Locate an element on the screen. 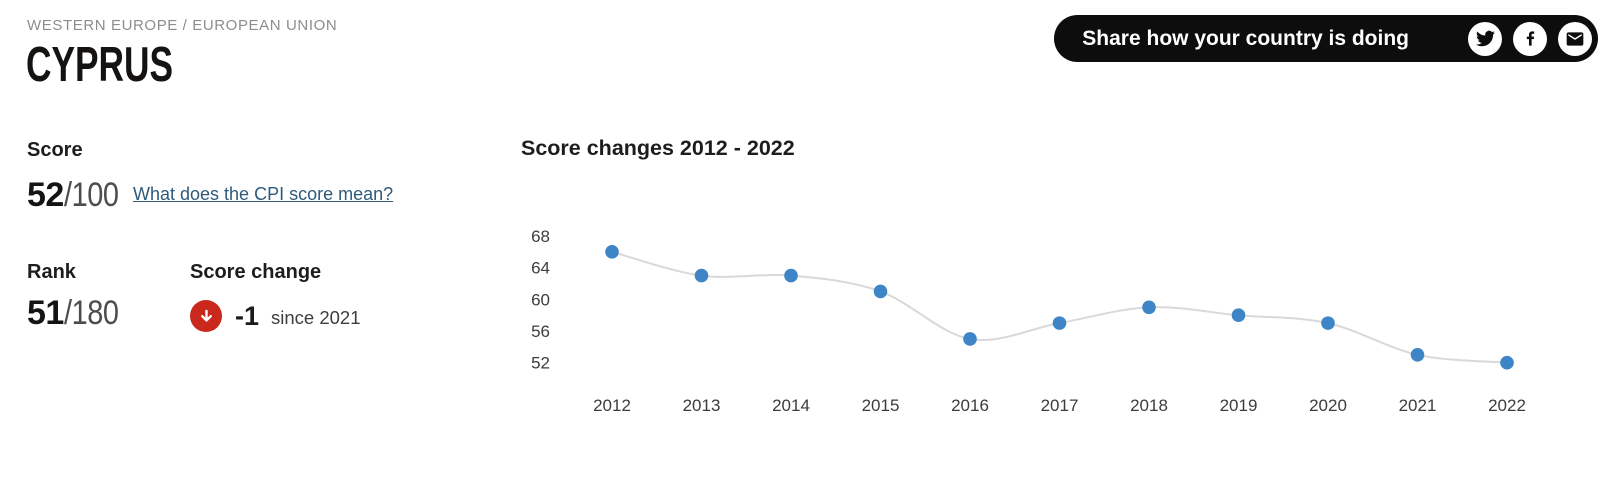 Image resolution: width=1600 pixels, height=497 pixels. cpi-score-link: What does the CPI score mean? is located at coordinates (263, 194).